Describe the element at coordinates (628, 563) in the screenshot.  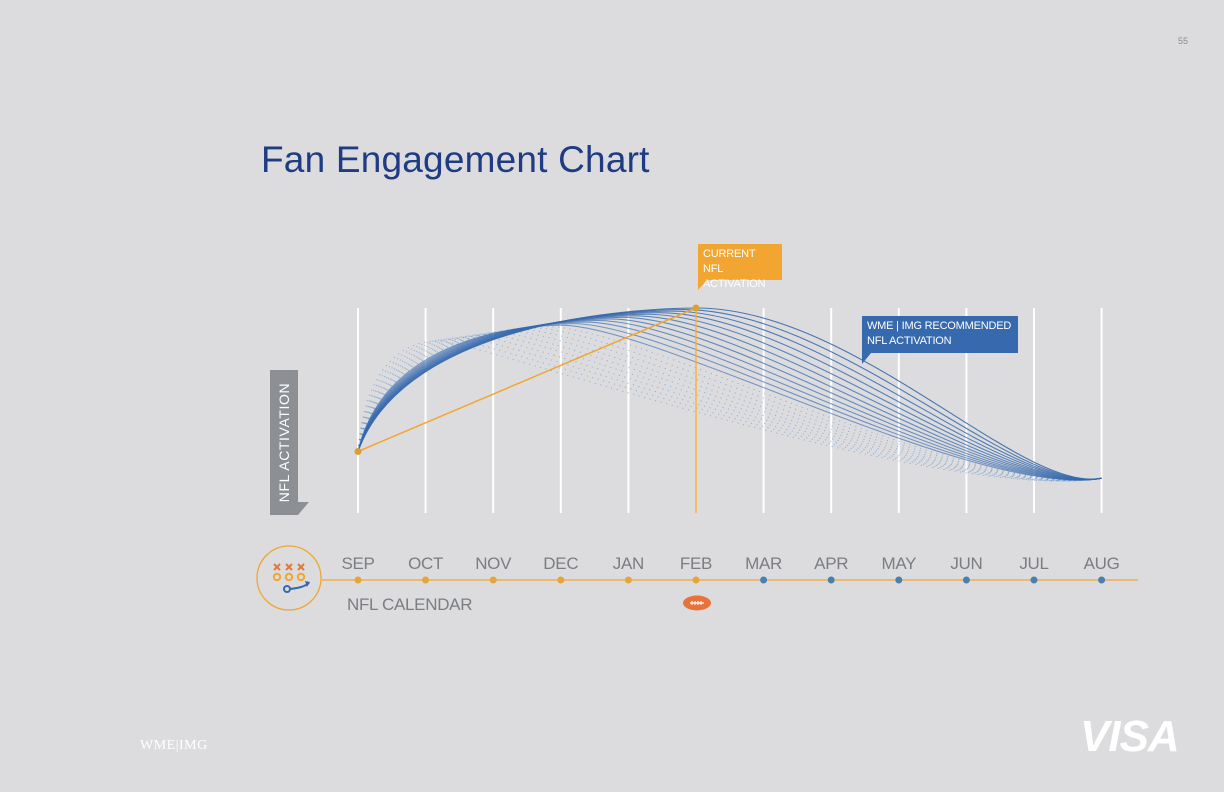
I see `month-label-jan: JAN` at that location.